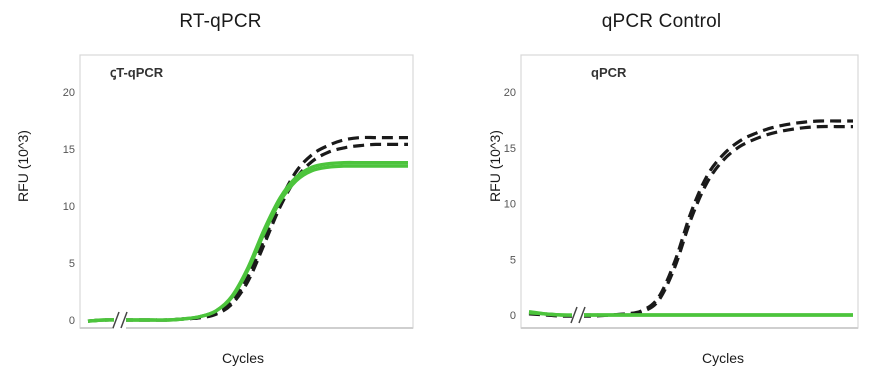 The height and width of the screenshot is (369, 883). Describe the element at coordinates (609, 72) in the screenshot. I see `inset-label: qPCR` at that location.